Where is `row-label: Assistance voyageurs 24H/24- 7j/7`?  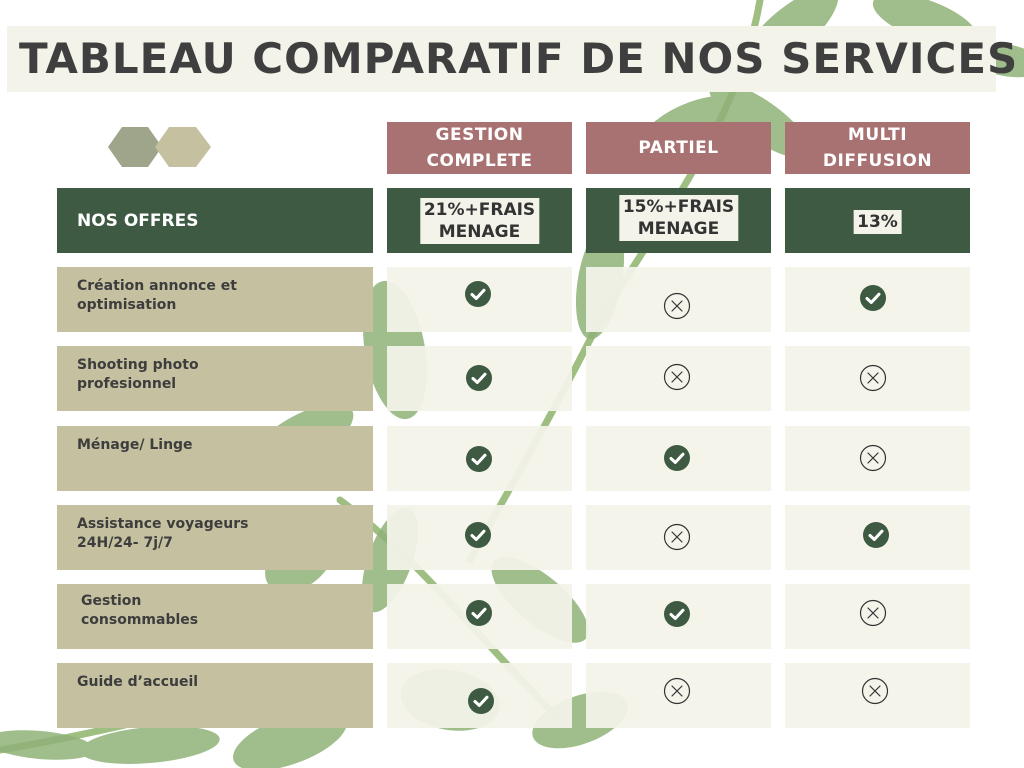 row-label: Assistance voyageurs 24H/24- 7j/7 is located at coordinates (215, 537).